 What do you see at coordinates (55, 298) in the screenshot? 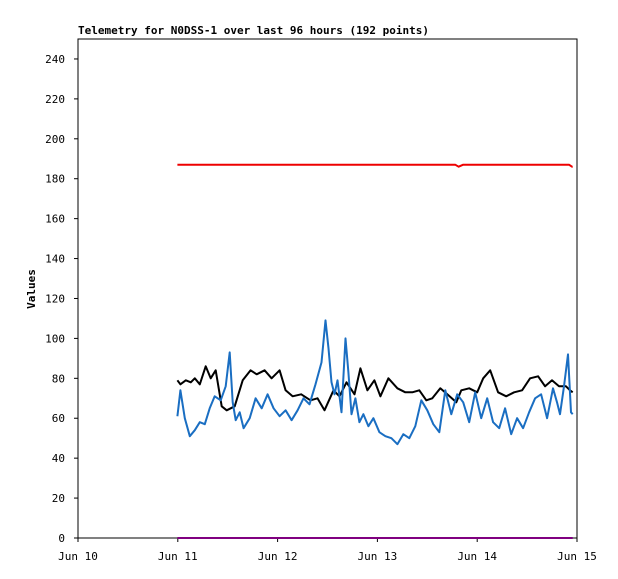
I see `y-tick-label: 120` at bounding box center [55, 298].